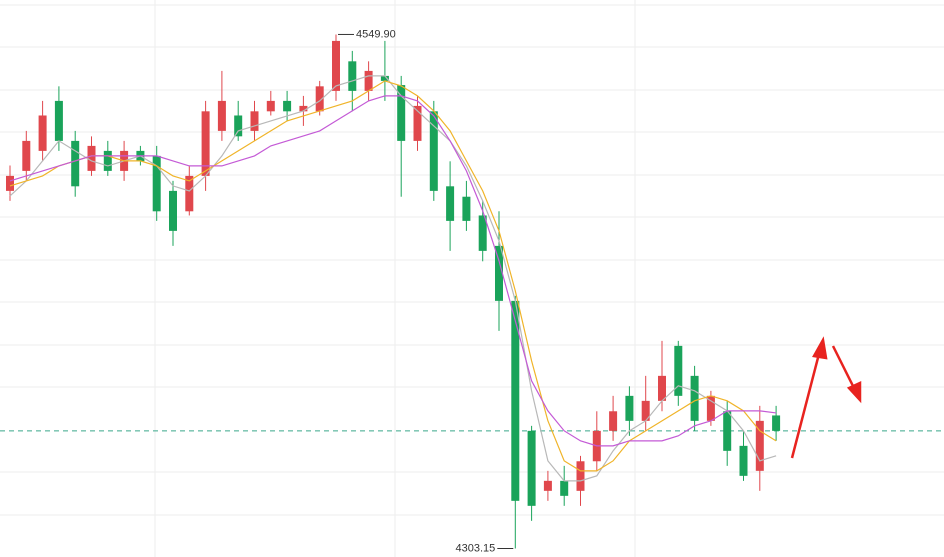 This screenshot has height=557, width=944. What do you see at coordinates (376, 34) in the screenshot?
I see `high-label: 4549.90` at bounding box center [376, 34].